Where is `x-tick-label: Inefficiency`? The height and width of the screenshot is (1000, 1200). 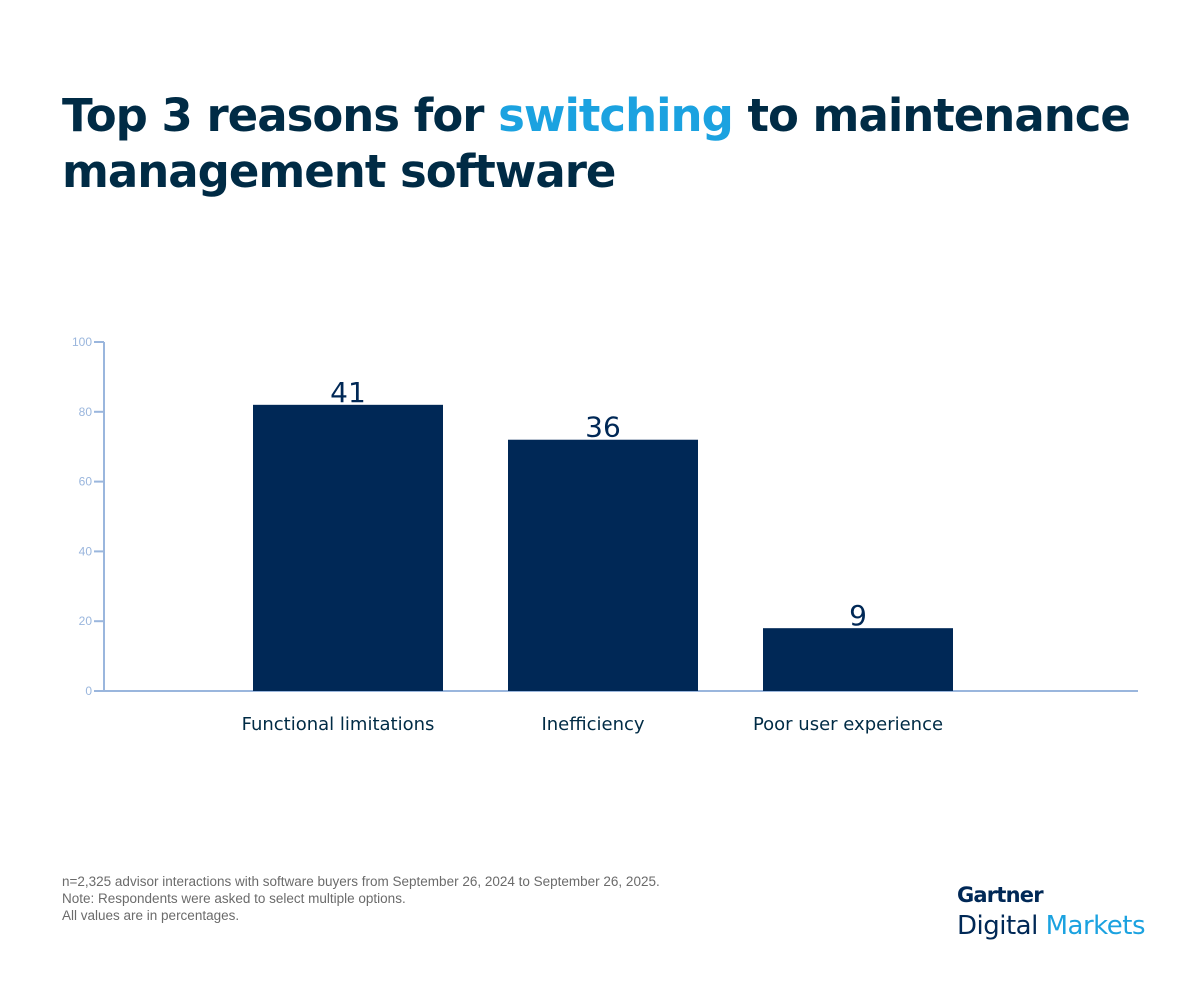
x-tick-label: Inefficiency is located at coordinates (592, 724).